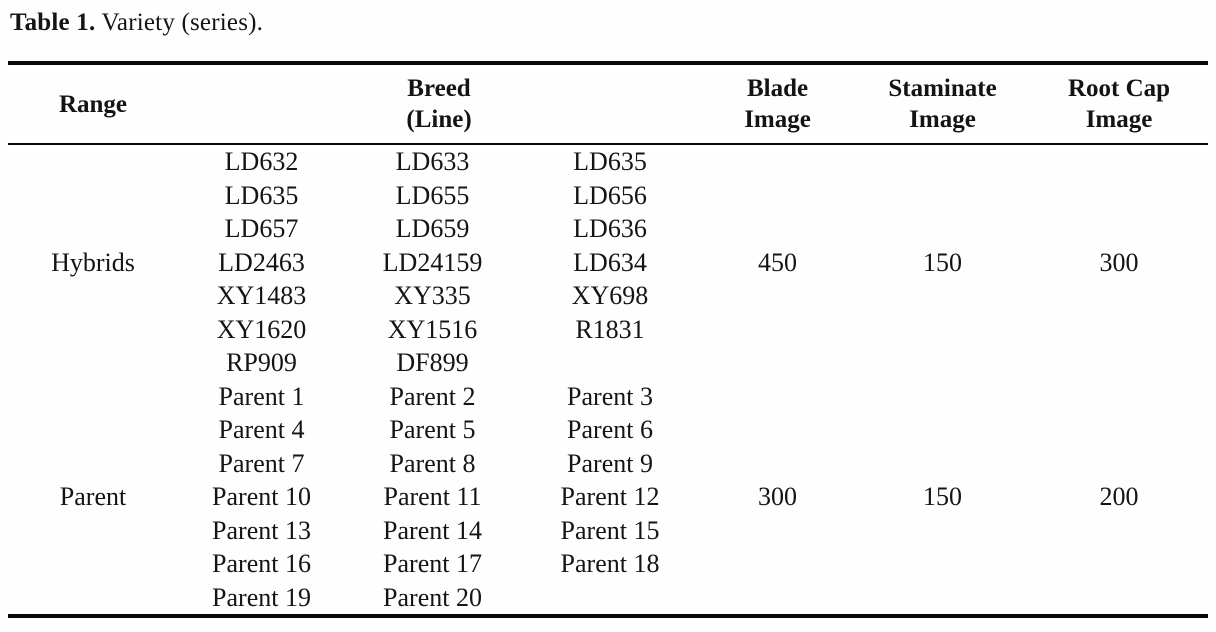 The image size is (1216, 632). I want to click on breed-cell: R1831, so click(610, 329).